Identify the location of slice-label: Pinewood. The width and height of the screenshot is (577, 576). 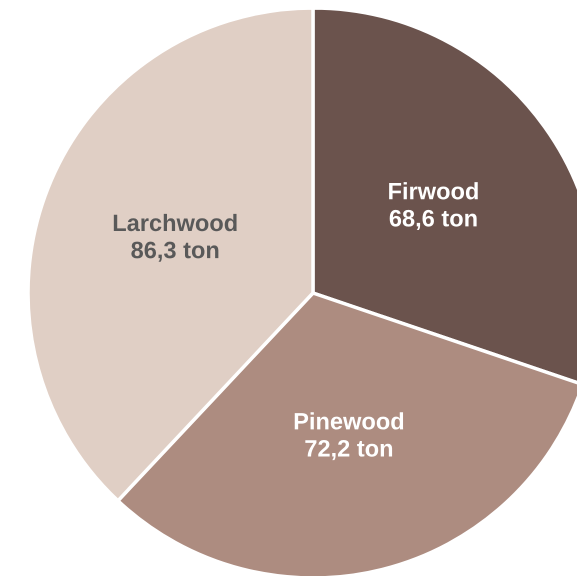
(349, 421).